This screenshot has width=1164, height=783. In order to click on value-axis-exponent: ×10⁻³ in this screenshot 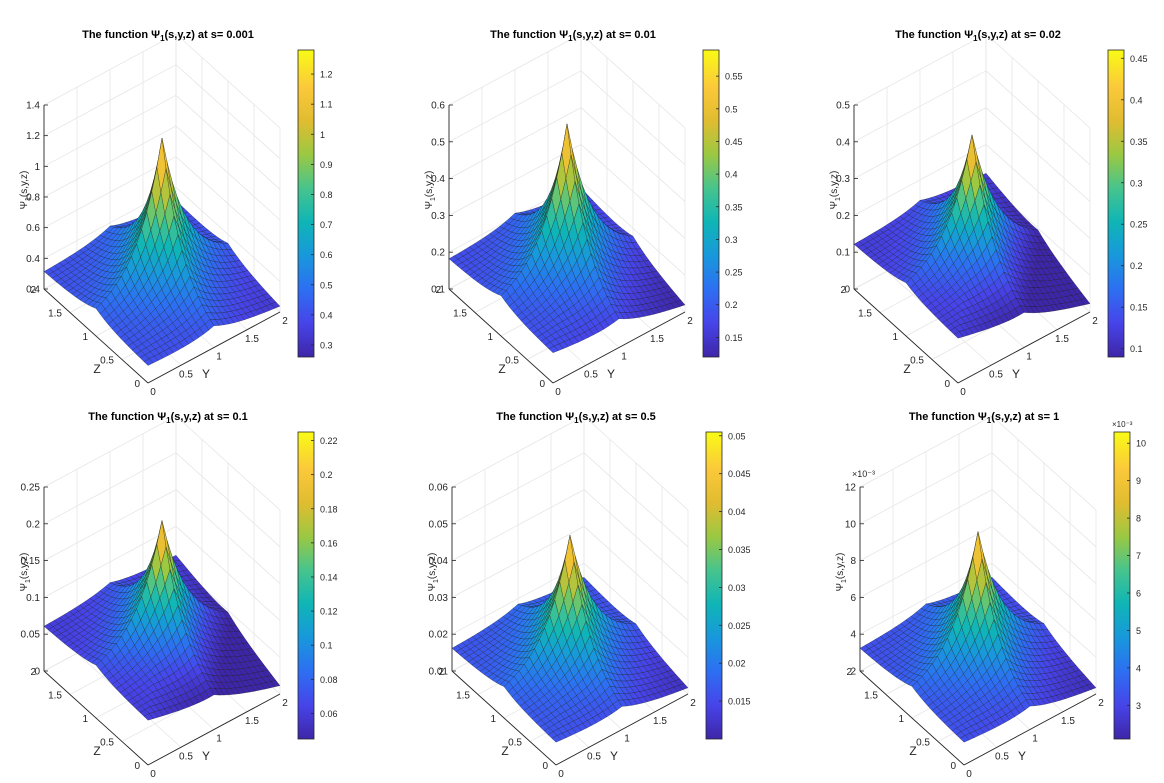, I will do `click(863, 474)`.